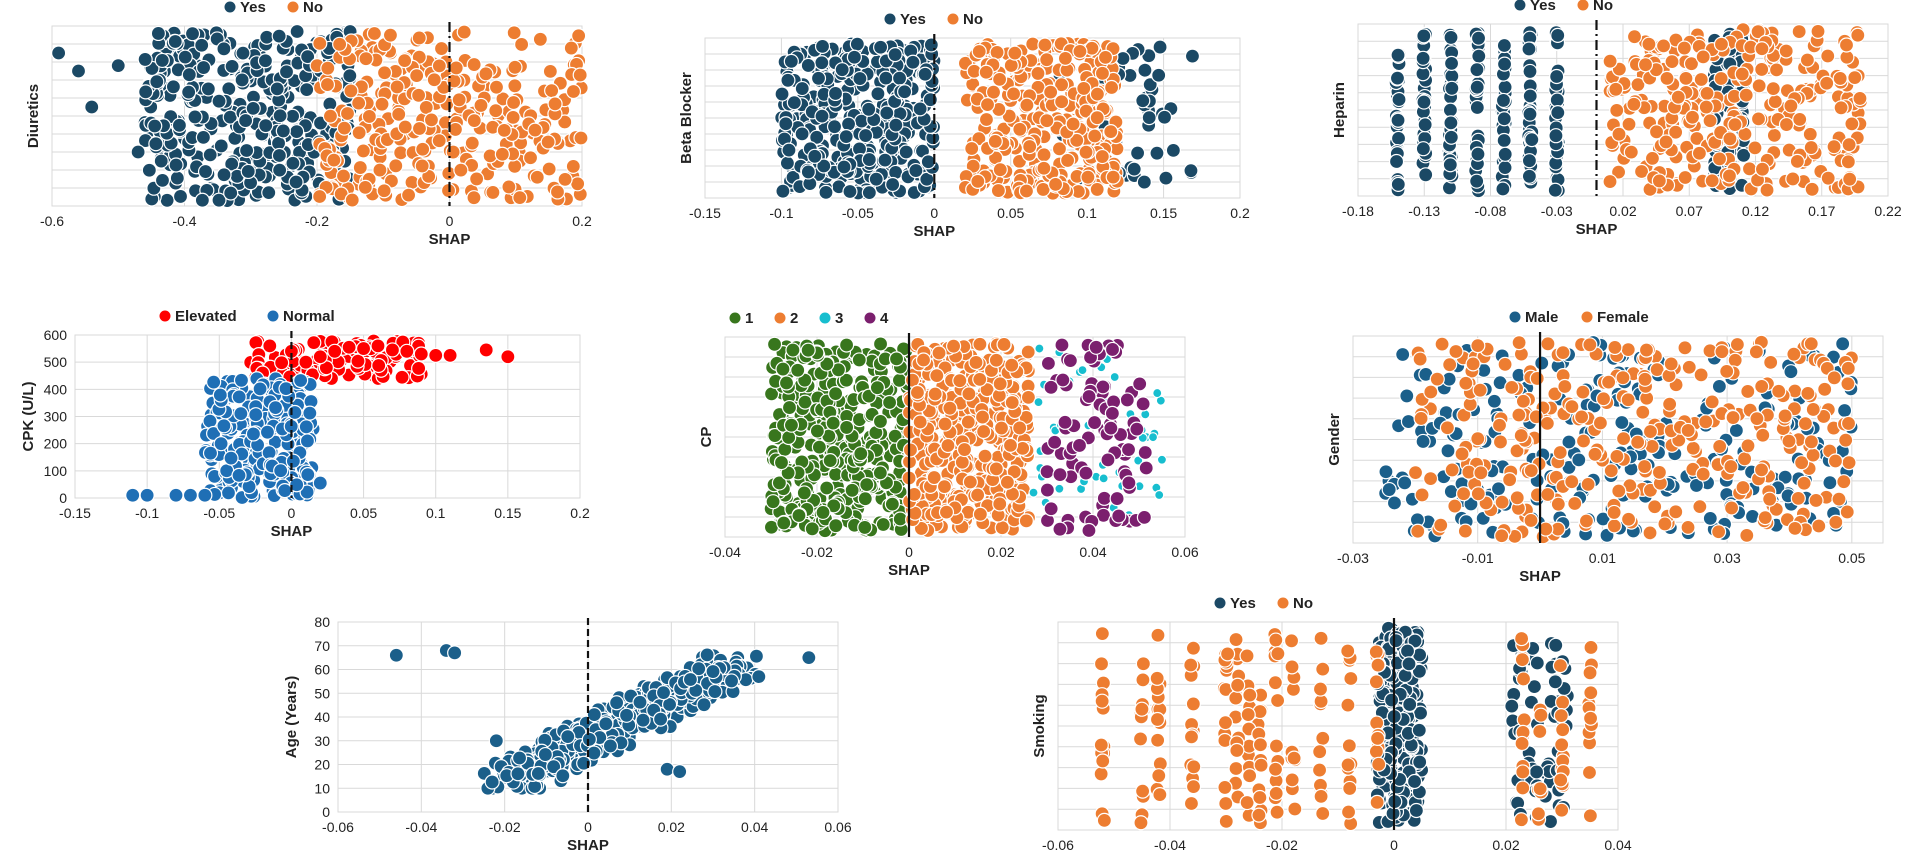 This screenshot has width=1905, height=855. I want to click on x-tick-label: 0.06, so click(837, 827).